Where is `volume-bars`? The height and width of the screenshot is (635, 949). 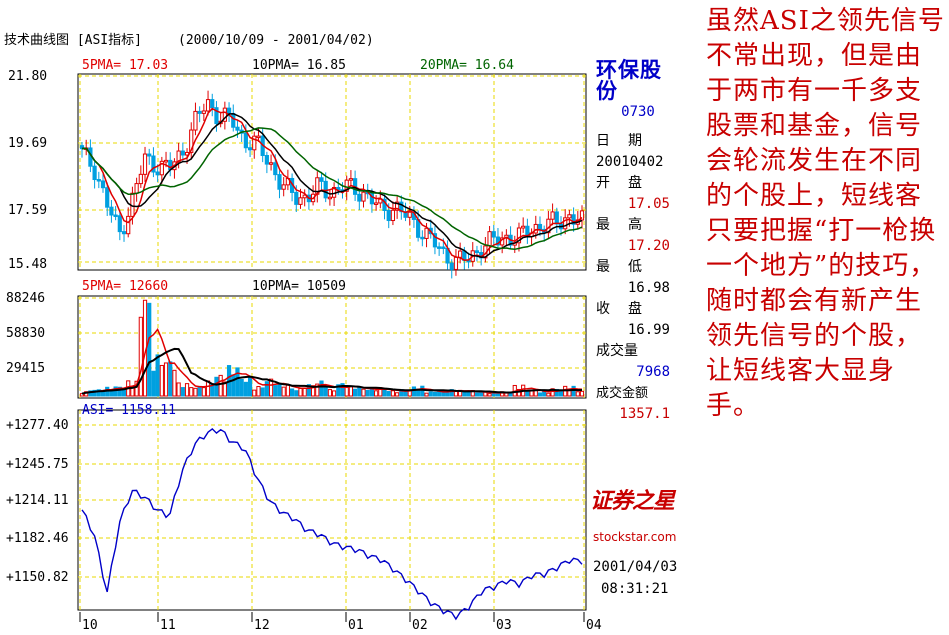
volume-bars is located at coordinates (332, 348).